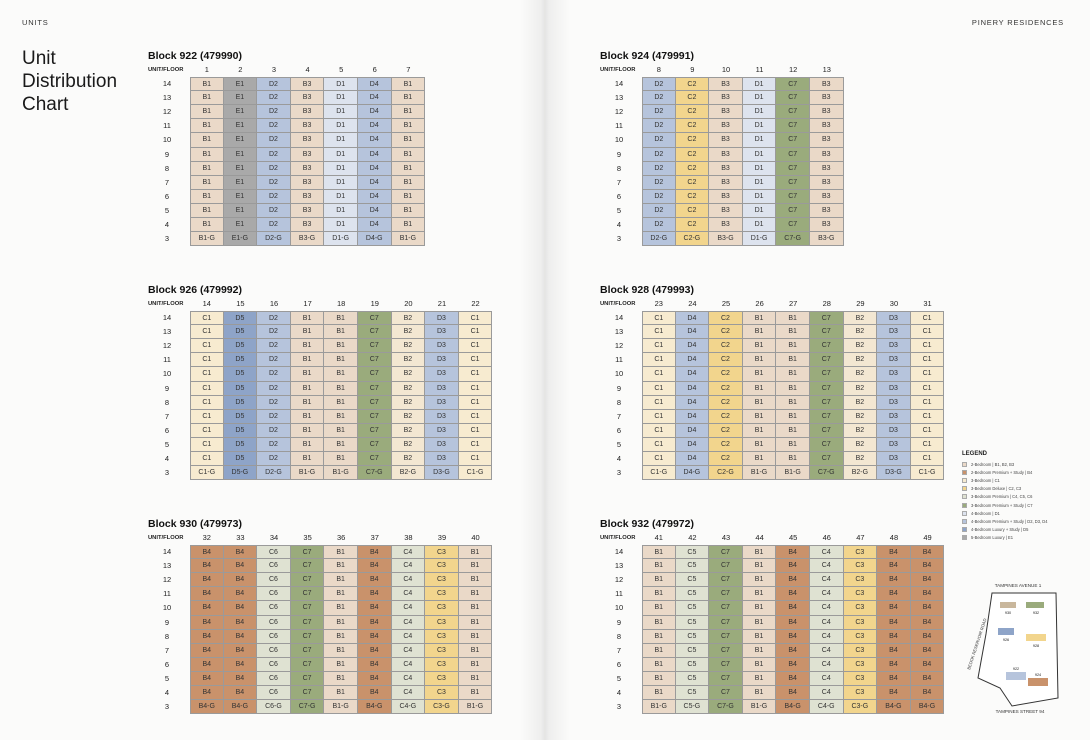 The width and height of the screenshot is (1090, 740). I want to click on unit-cell: B1-G, so click(659, 707).